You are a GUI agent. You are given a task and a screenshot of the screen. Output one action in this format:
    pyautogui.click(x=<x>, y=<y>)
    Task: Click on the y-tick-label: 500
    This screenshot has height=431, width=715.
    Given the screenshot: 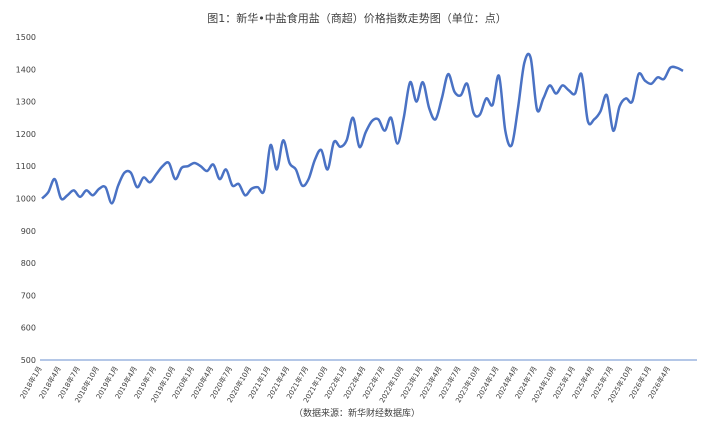 What is the action you would take?
    pyautogui.click(x=28, y=360)
    